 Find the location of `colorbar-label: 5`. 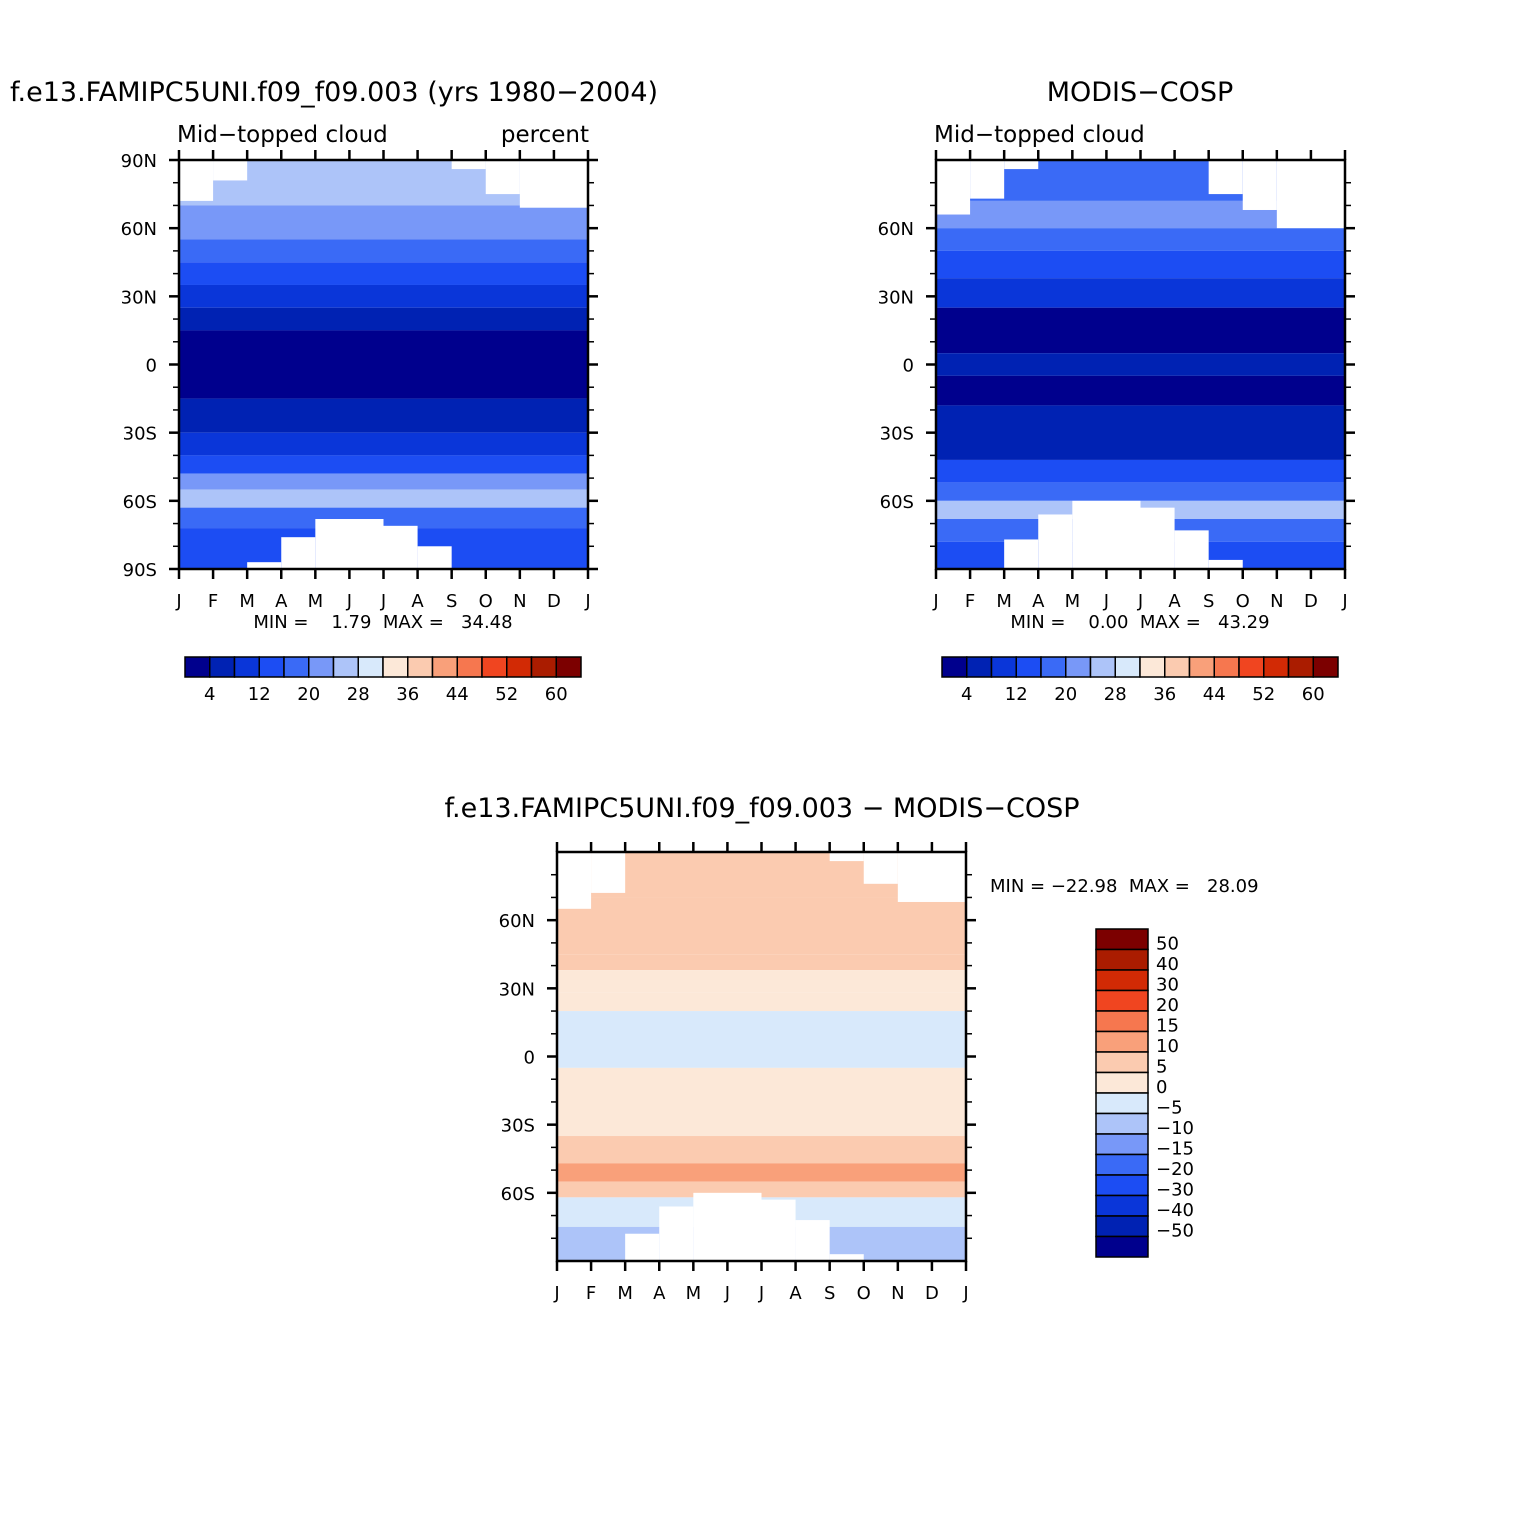

colorbar-label: 5 is located at coordinates (1161, 1067).